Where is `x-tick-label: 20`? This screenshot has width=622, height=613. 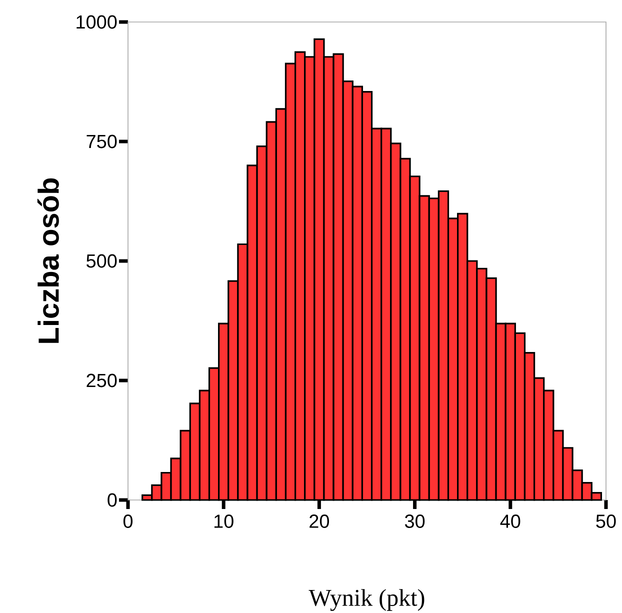
x-tick-label: 20 is located at coordinates (320, 521).